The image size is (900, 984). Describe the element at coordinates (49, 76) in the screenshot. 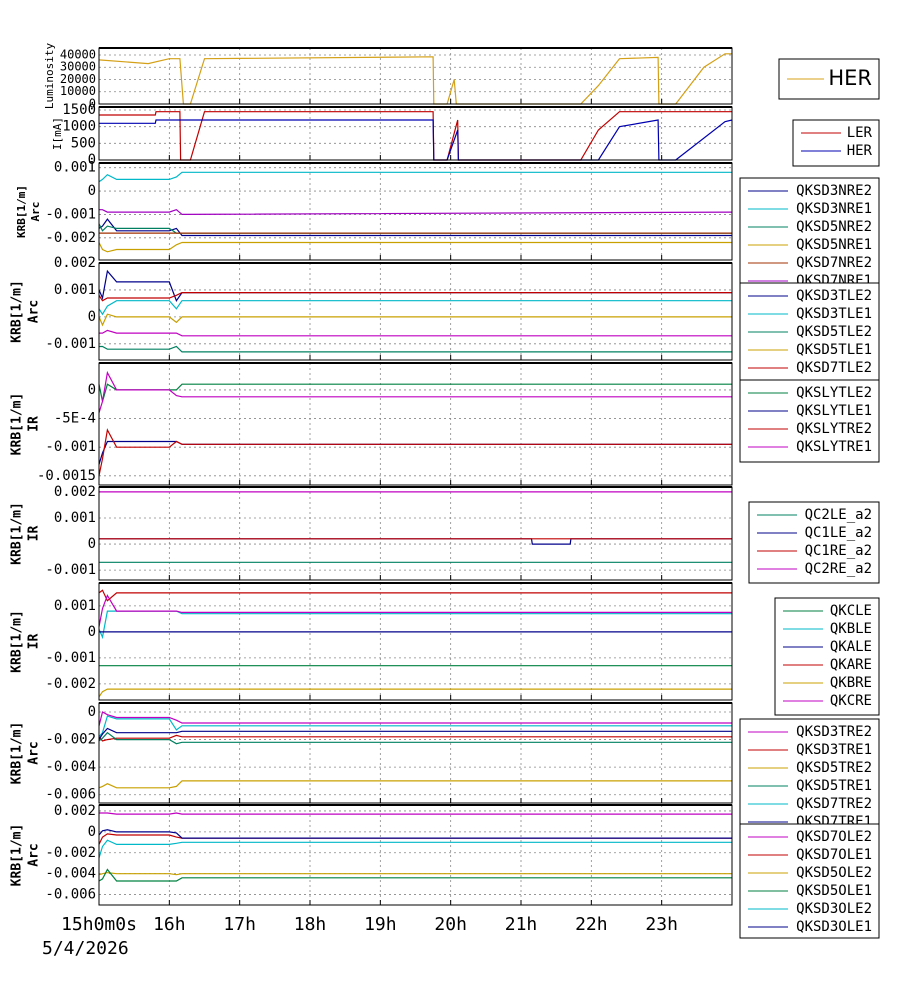

I see `y-axis-label: Luminosity` at that location.